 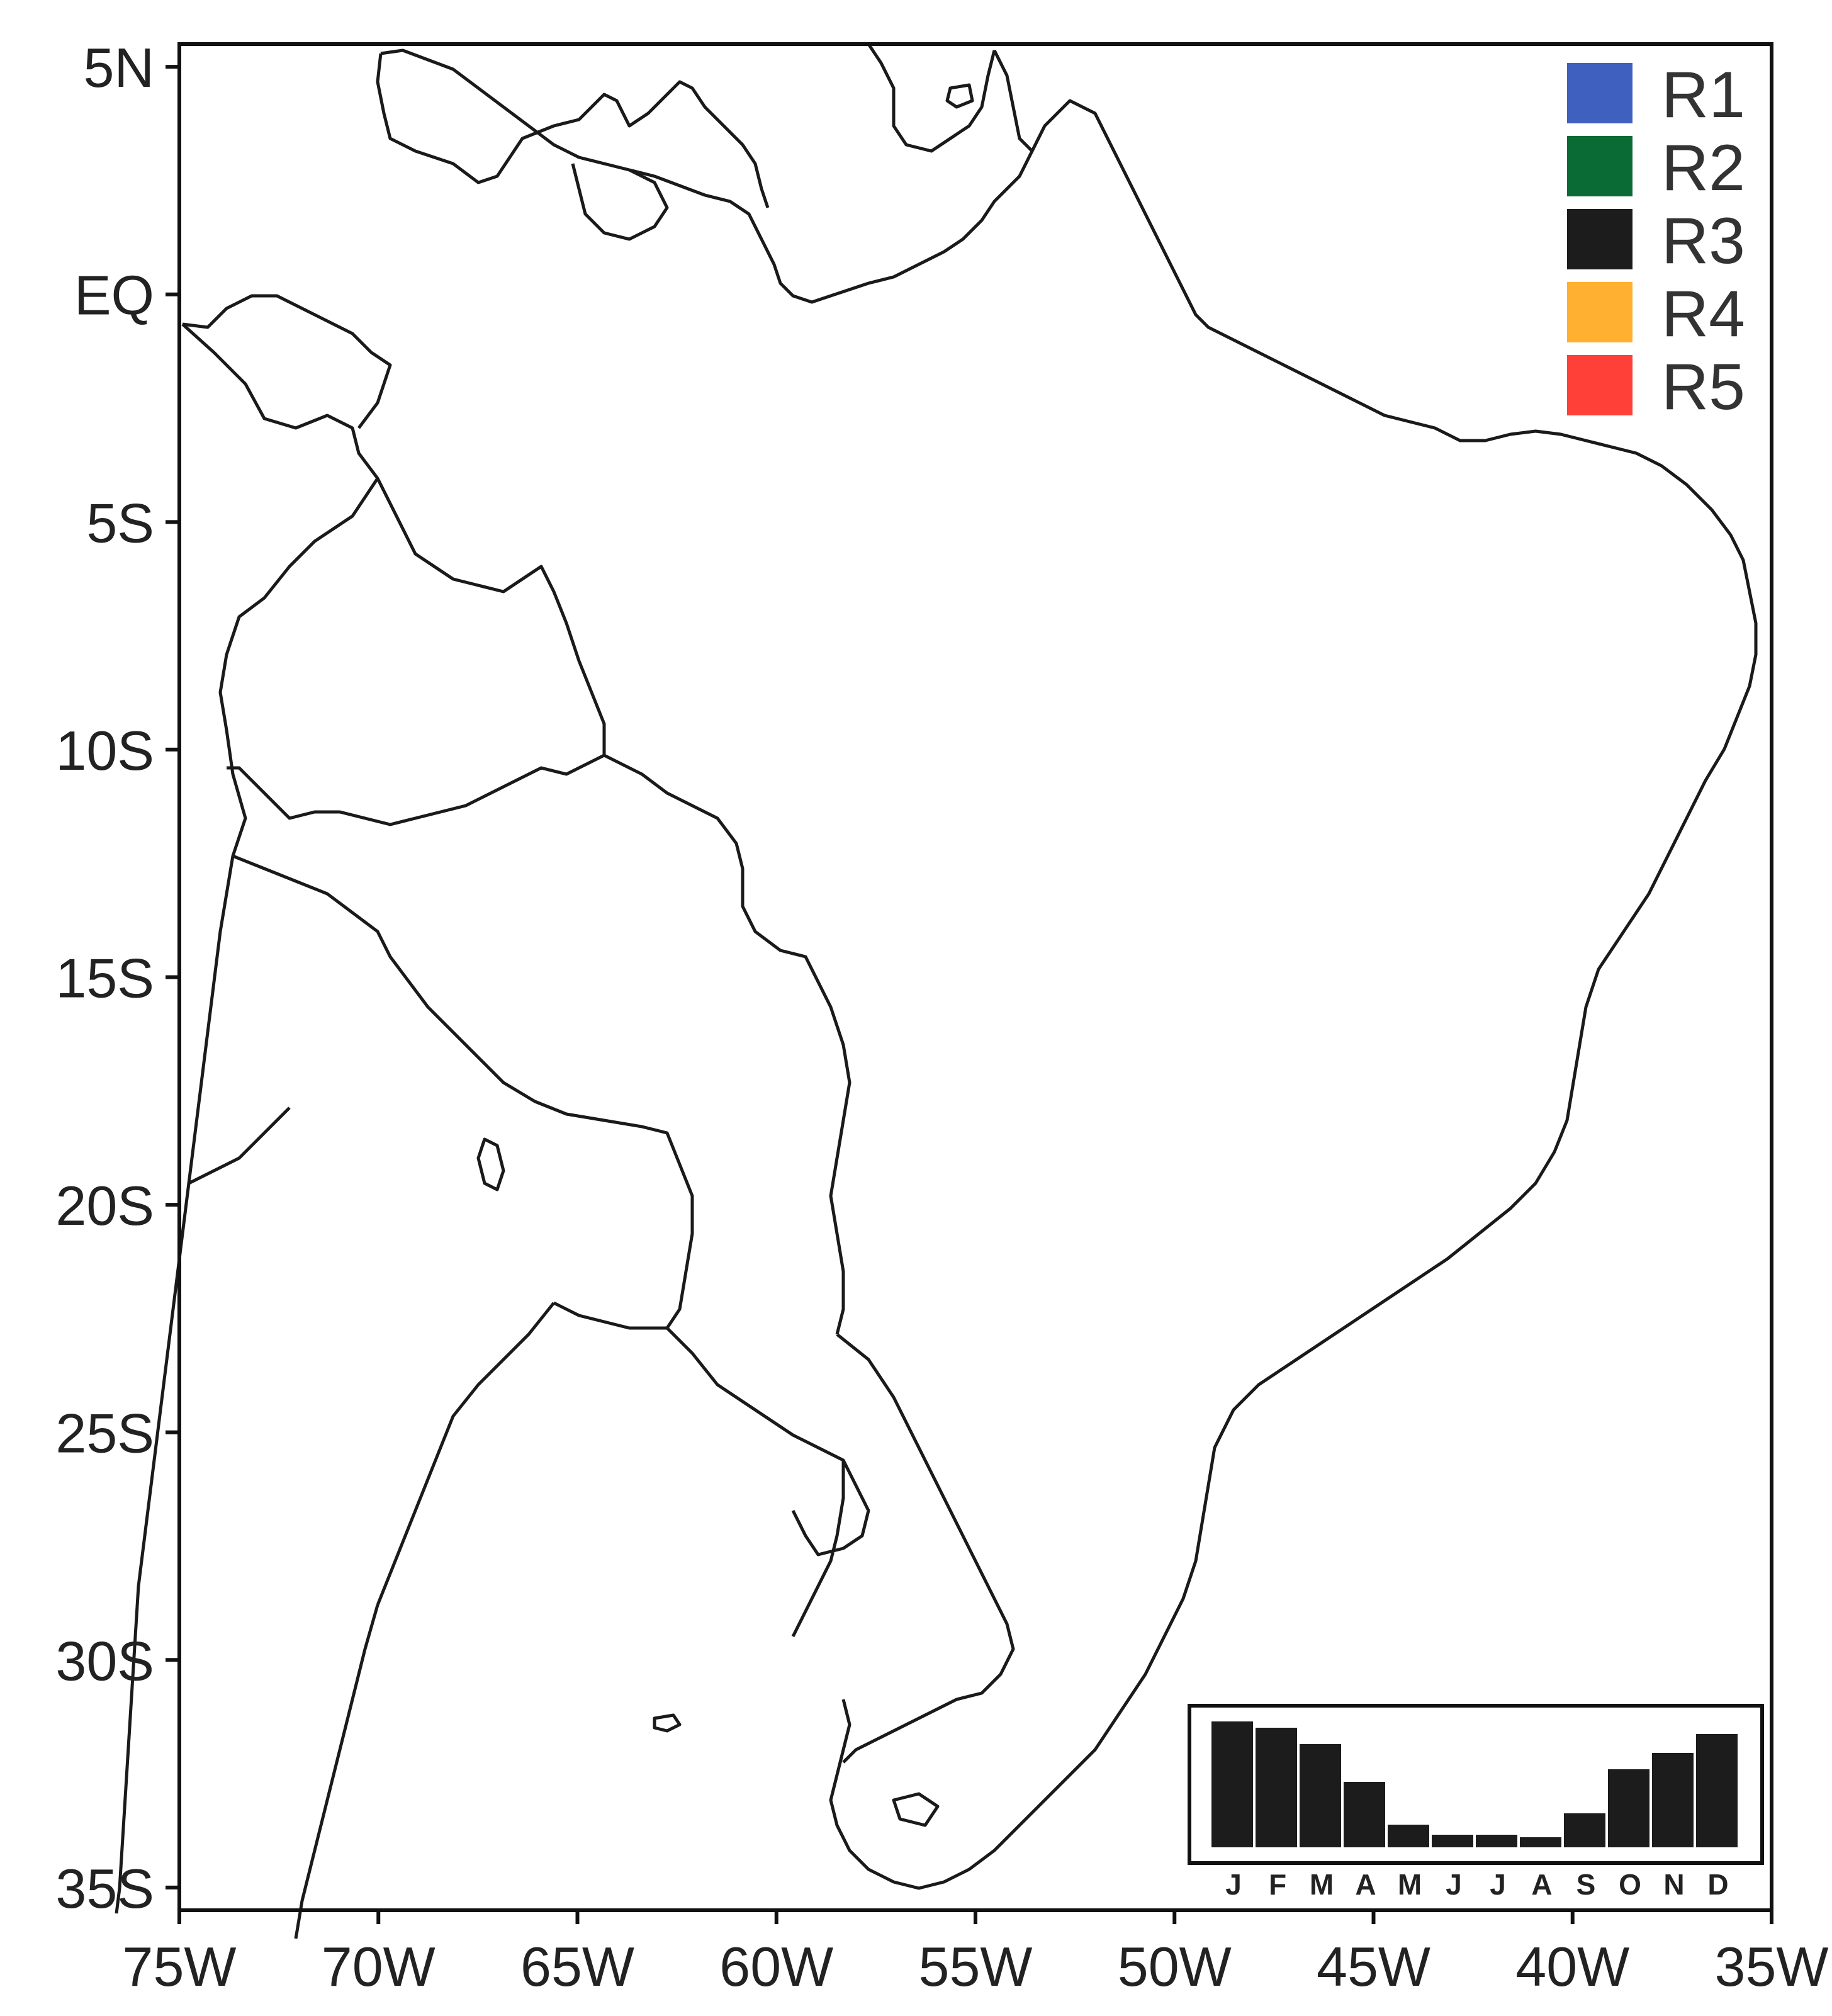 I want to click on y-tick-label: 25S, so click(x=104, y=1433).